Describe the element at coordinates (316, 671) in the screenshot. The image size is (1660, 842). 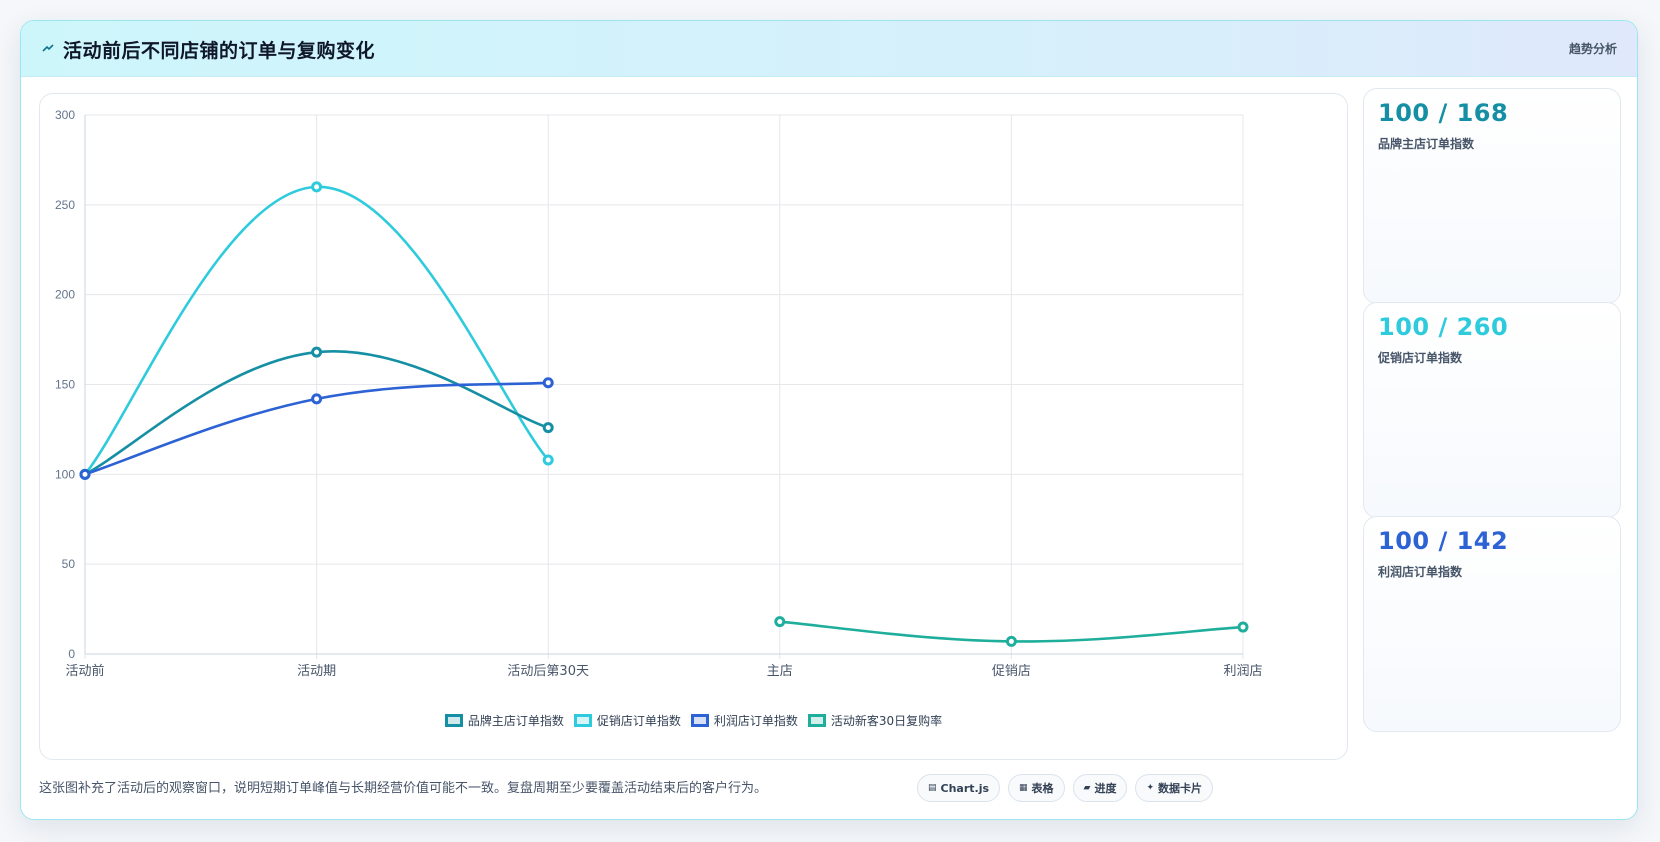
I see `x-tick-label: 活动期` at that location.